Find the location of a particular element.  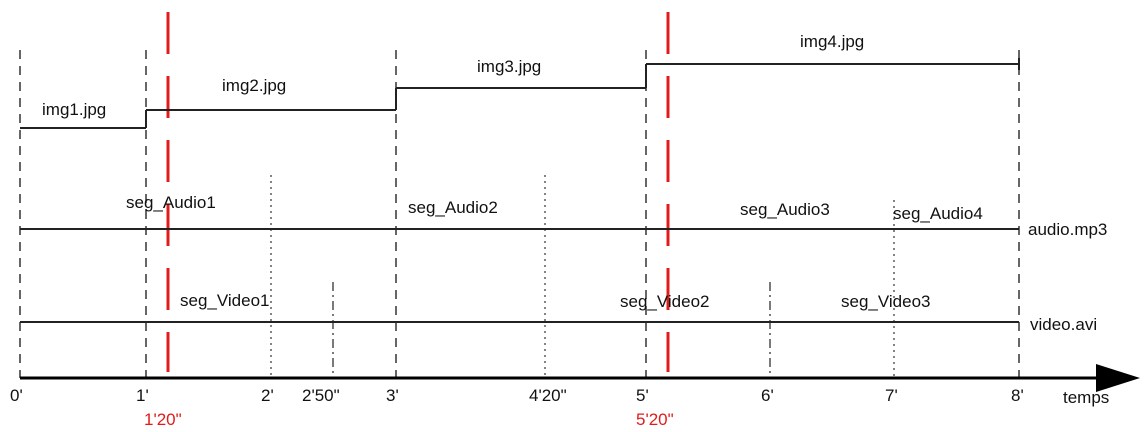

audio-segment-label-4: seg_Audio4 is located at coordinates (938, 213).